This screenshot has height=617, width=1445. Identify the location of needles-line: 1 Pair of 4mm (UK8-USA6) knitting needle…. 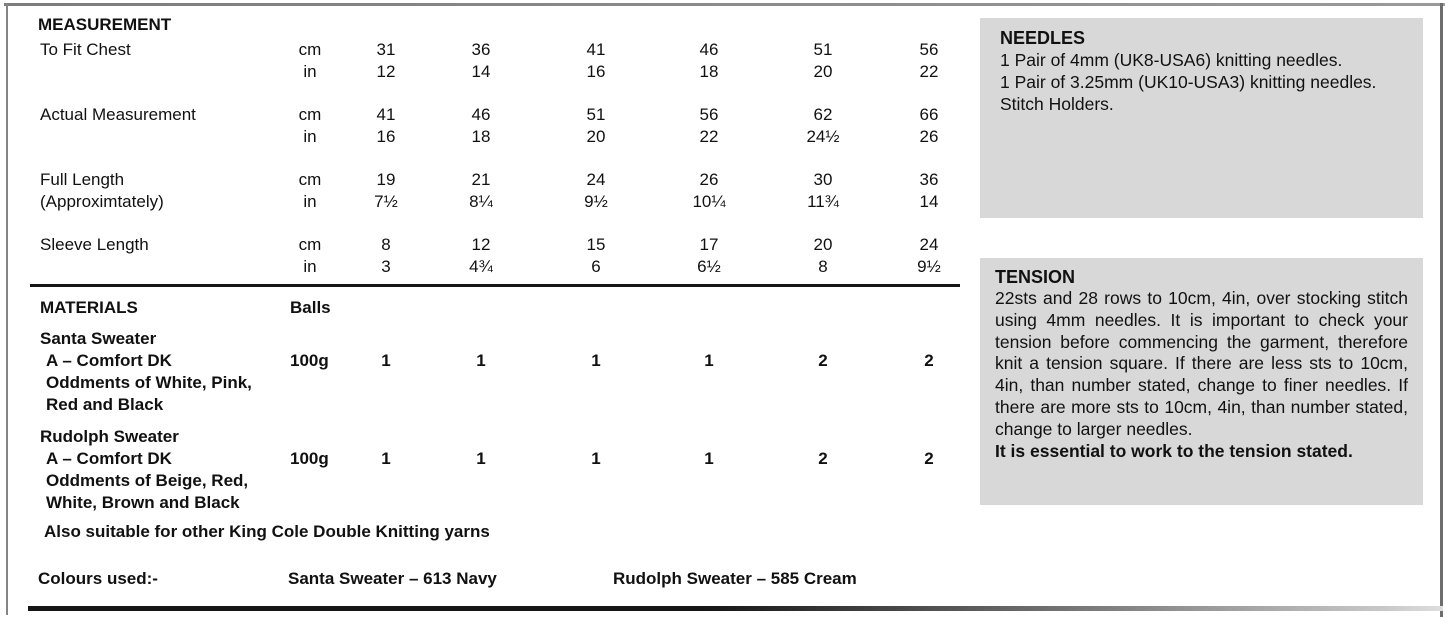
(1171, 60).